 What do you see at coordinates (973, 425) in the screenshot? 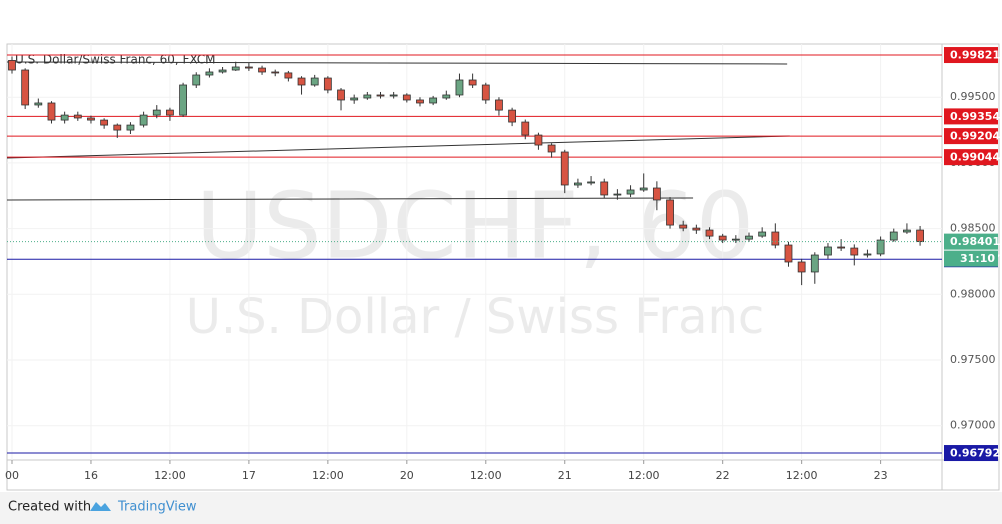
I see `y-tick-label: 0.97000` at bounding box center [973, 425].